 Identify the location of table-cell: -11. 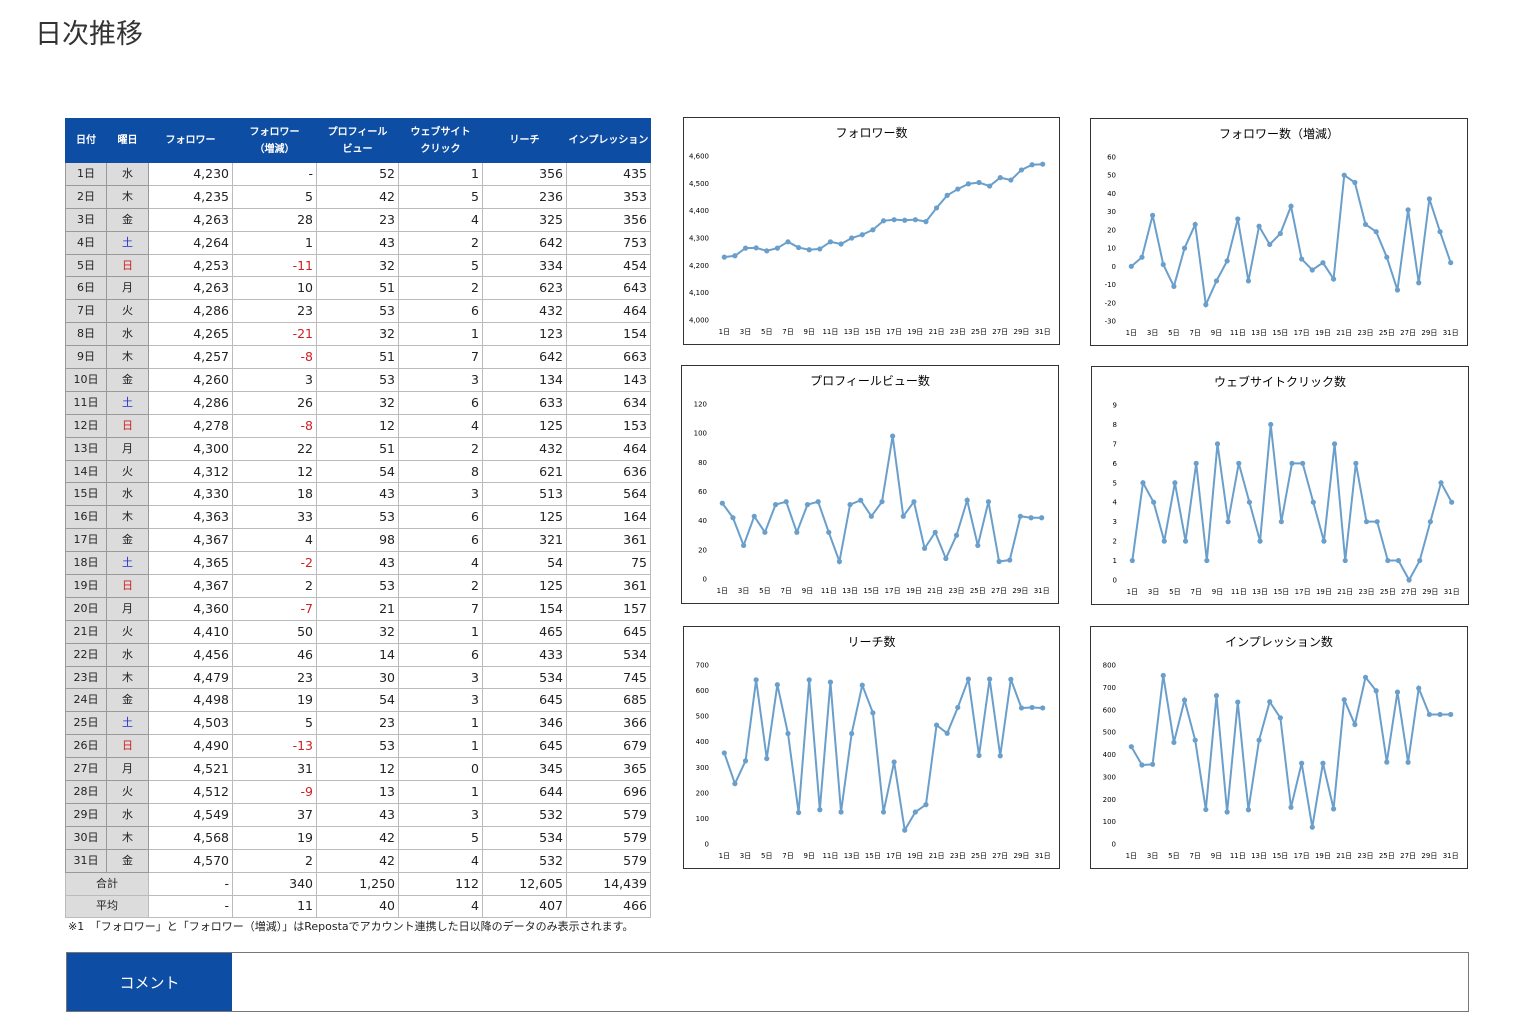
(274, 265).